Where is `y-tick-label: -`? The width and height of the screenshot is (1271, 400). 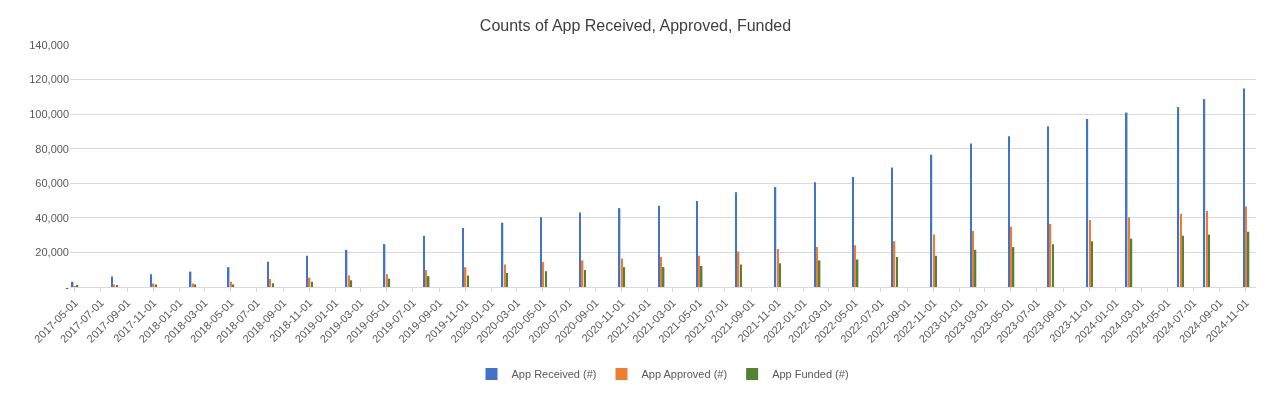
y-tick-label: - is located at coordinates (67, 286).